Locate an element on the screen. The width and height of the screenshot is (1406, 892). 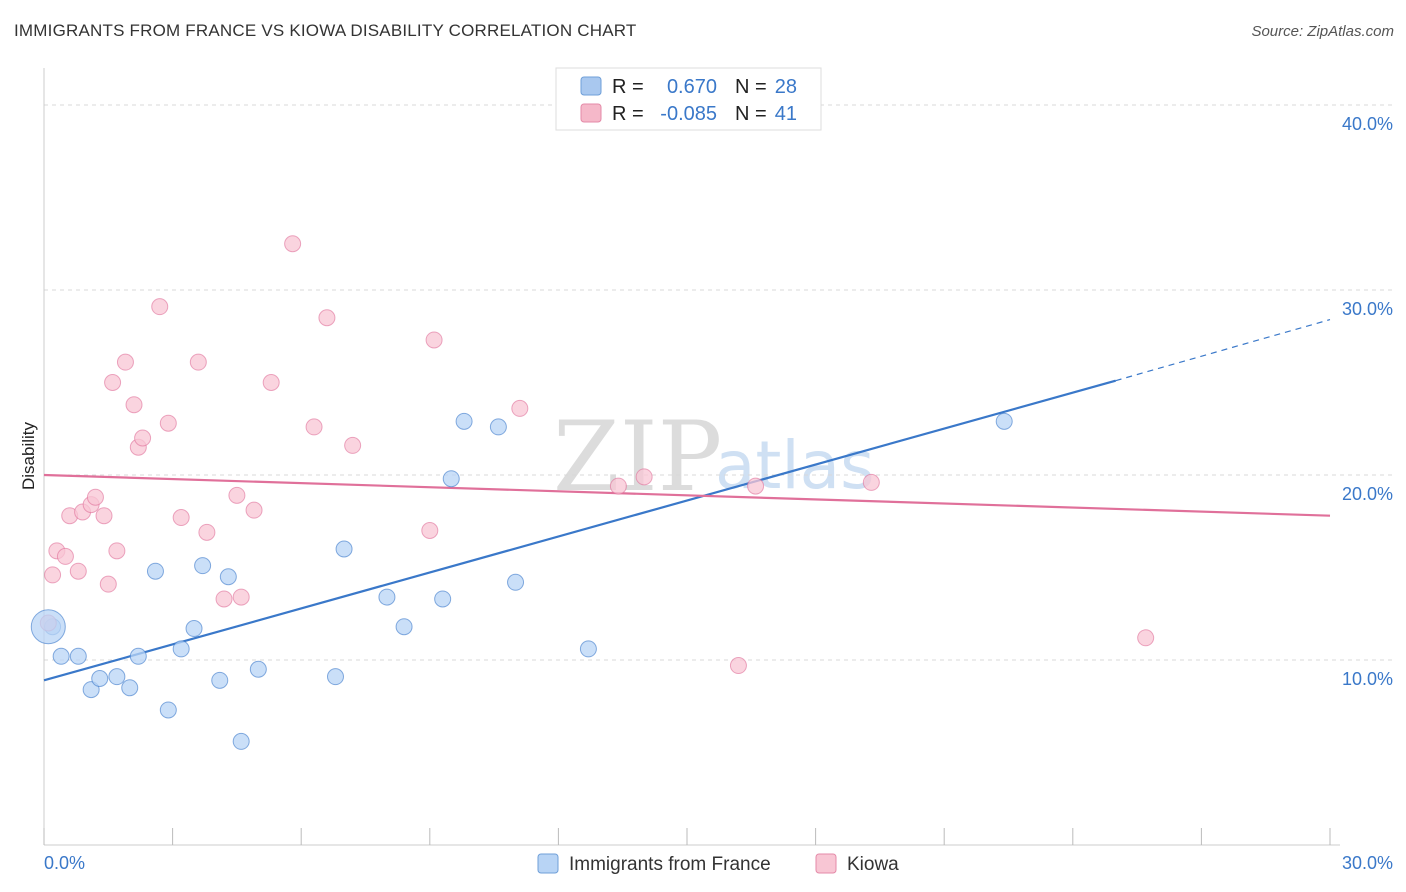
bottom-legend-swatch-kiowa is located at coordinates (826, 863).